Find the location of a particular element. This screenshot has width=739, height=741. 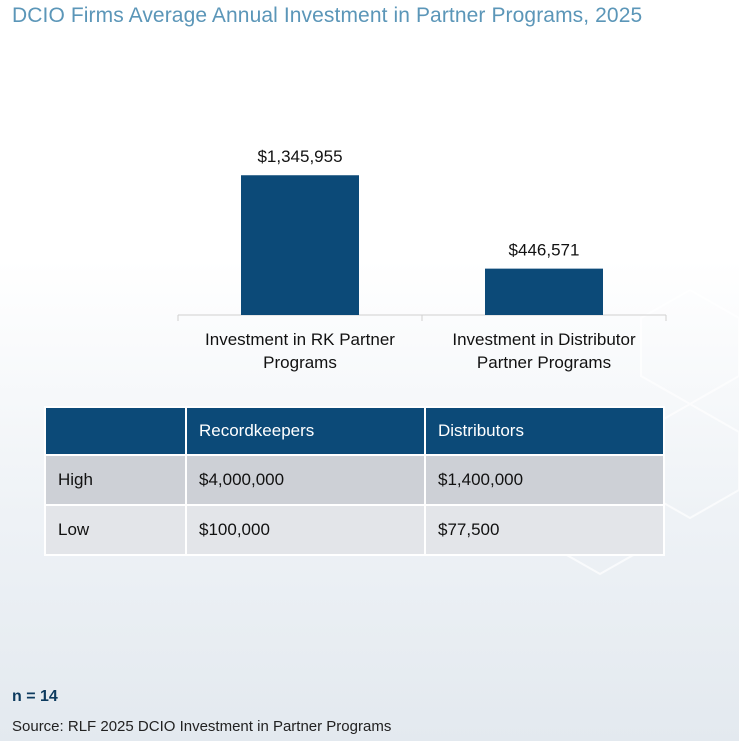

table-cell: $100,000 is located at coordinates (305, 530).